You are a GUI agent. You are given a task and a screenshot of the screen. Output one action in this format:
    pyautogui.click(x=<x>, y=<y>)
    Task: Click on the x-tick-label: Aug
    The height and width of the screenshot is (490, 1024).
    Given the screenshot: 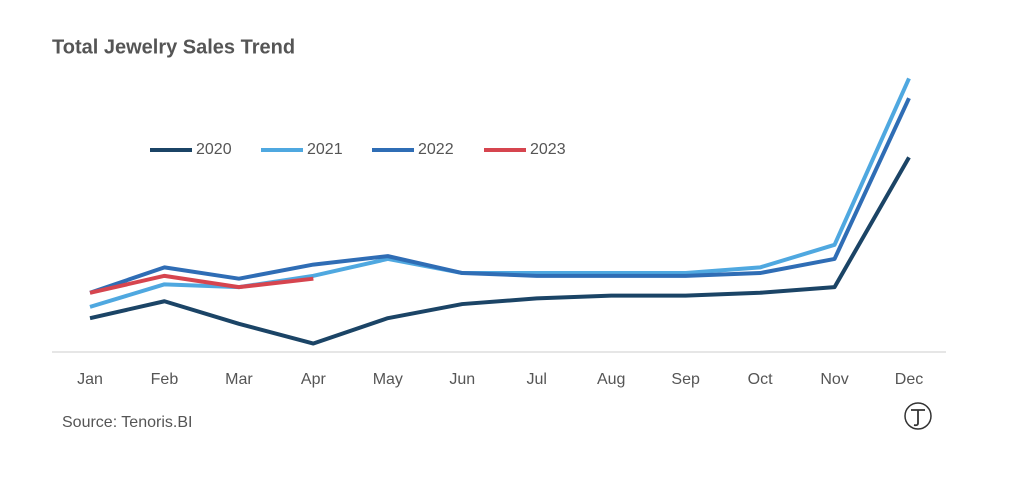 What is the action you would take?
    pyautogui.click(x=611, y=379)
    